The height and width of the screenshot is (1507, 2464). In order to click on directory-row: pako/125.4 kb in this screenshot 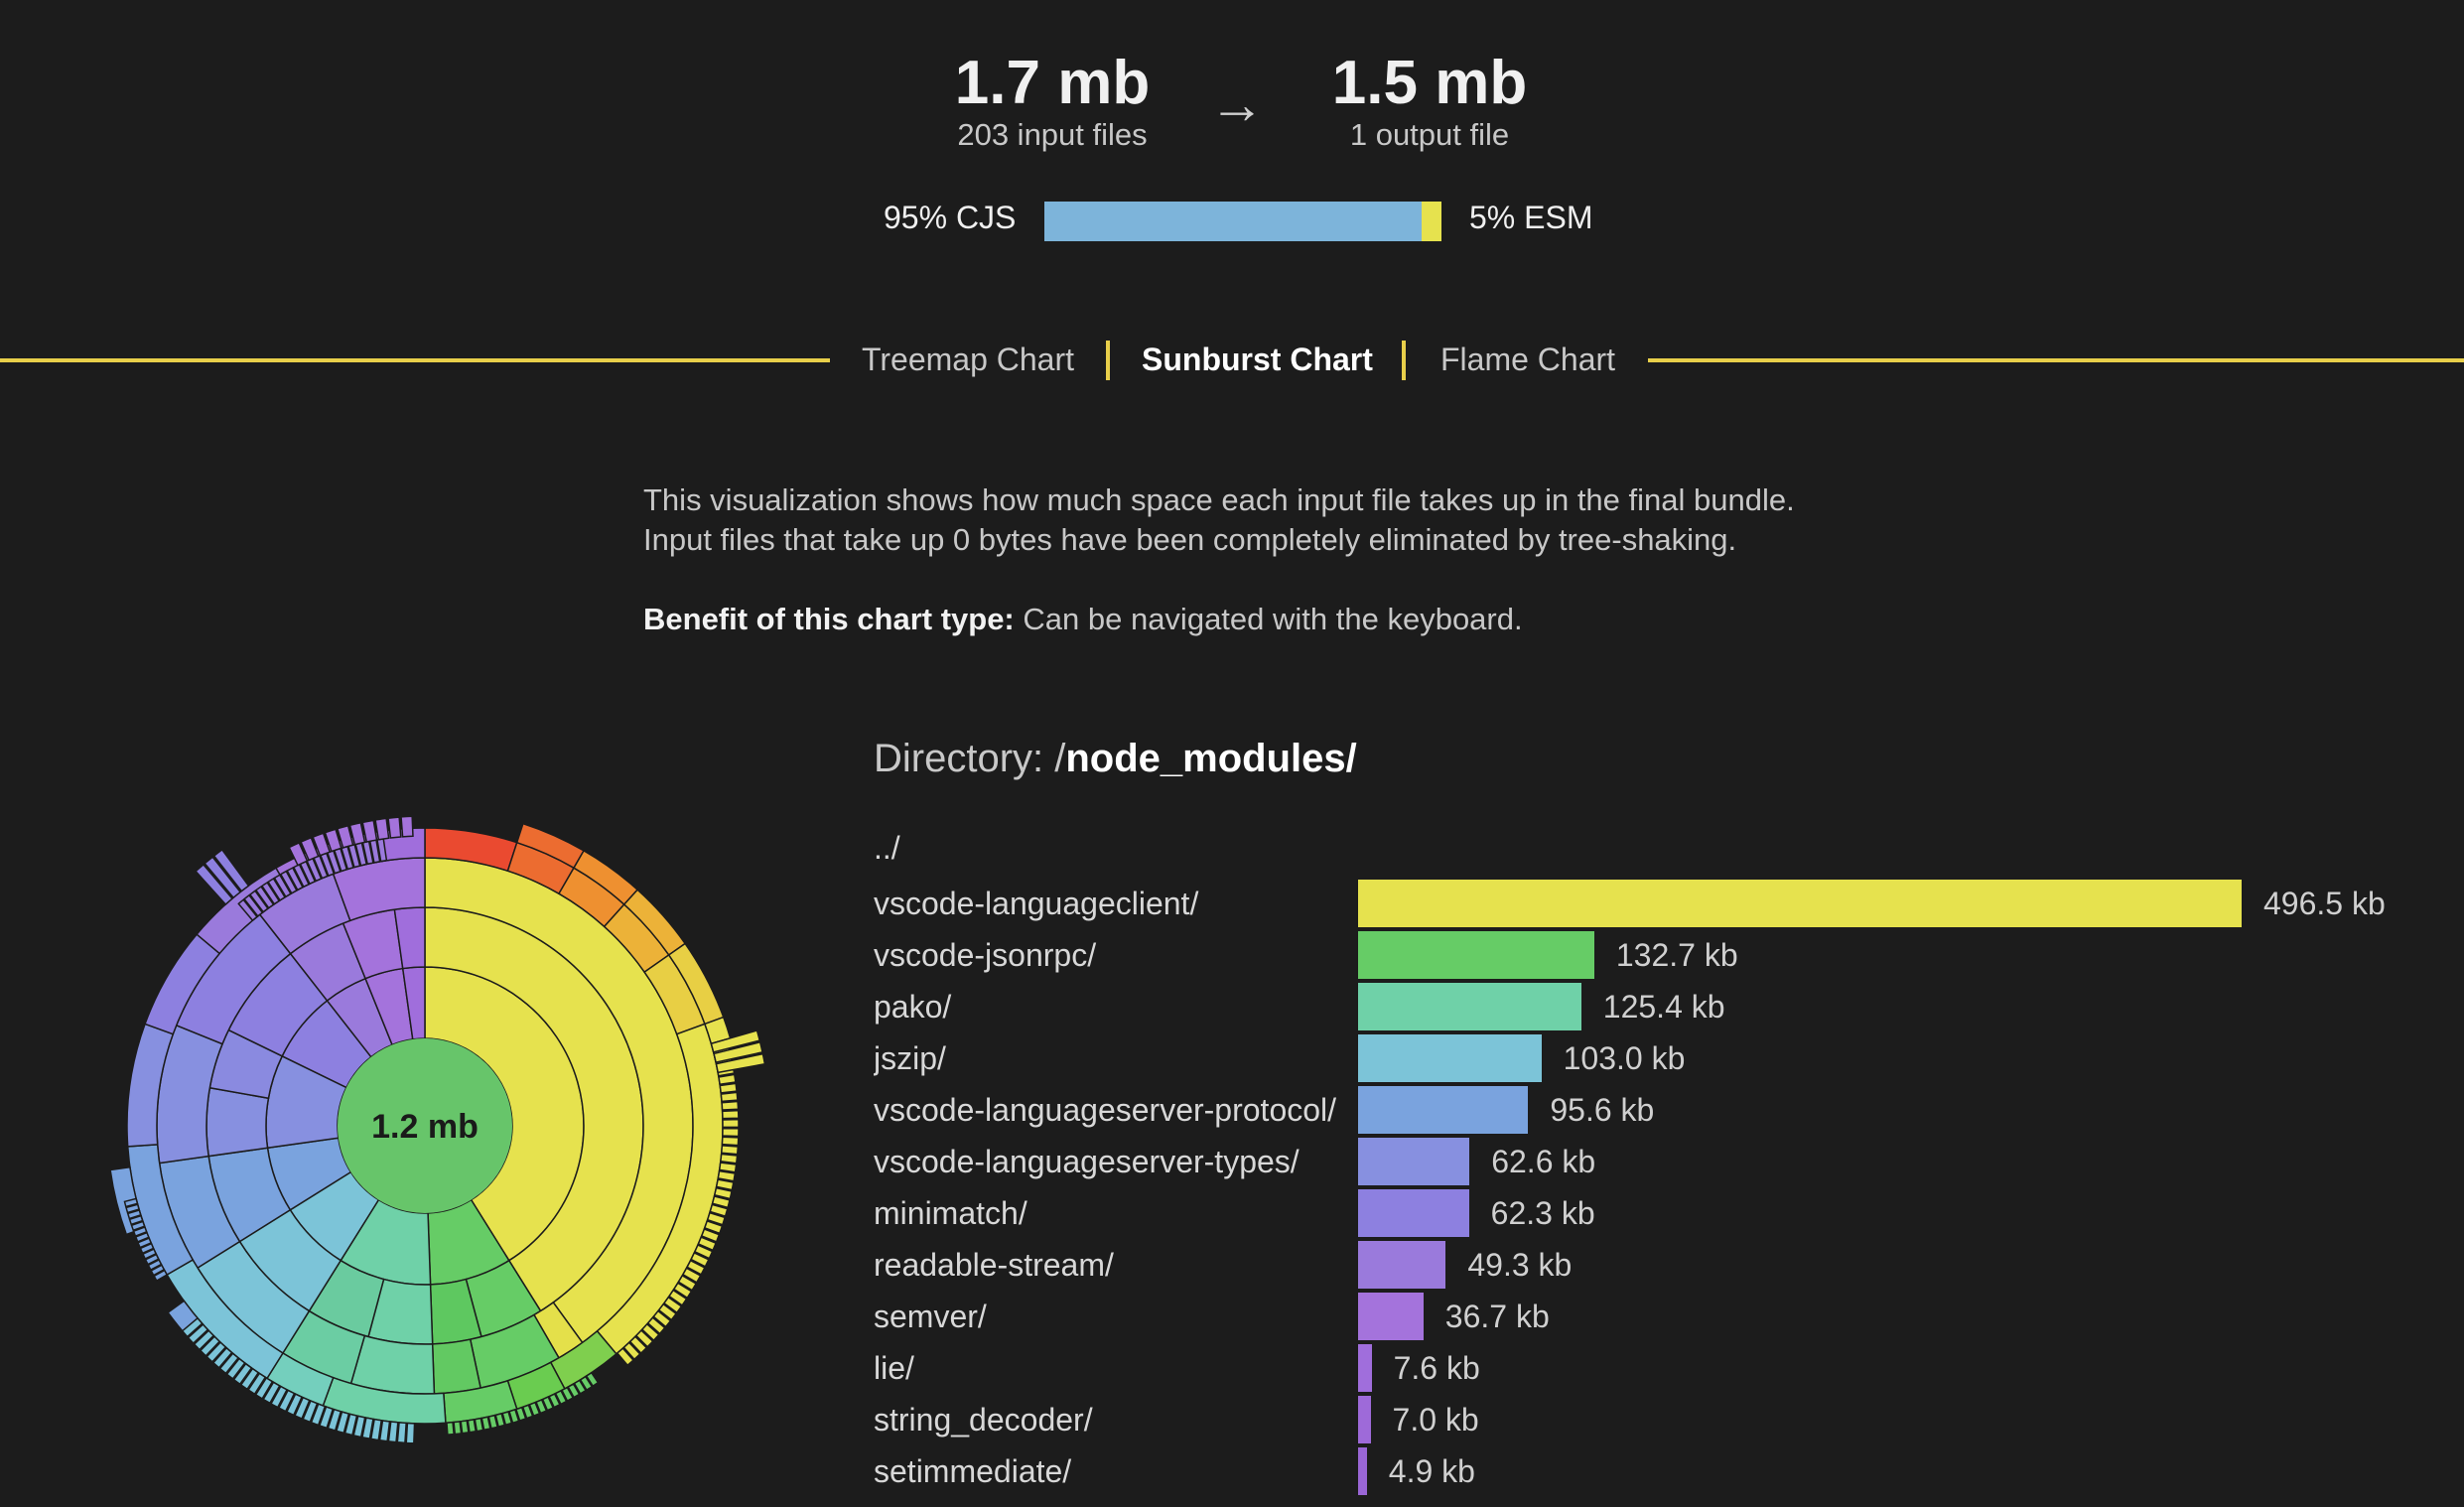, I will do `click(1648, 1006)`.